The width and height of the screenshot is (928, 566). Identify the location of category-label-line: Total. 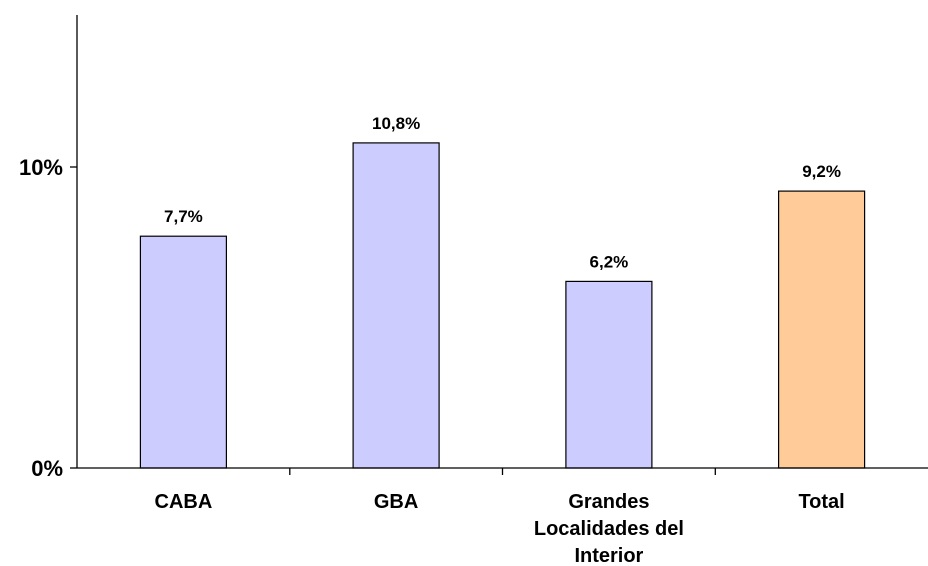
(821, 502).